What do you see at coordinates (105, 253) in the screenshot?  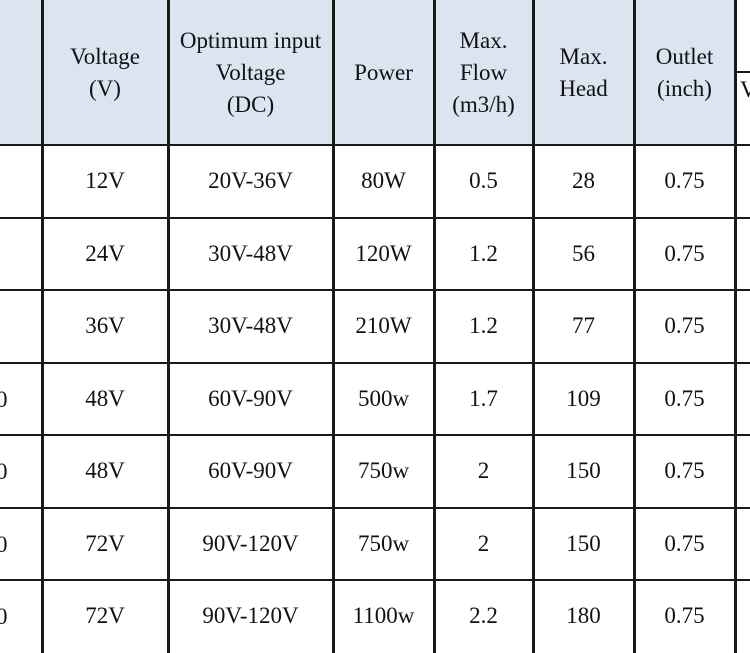 I see `table-cell-voltage: 24V` at bounding box center [105, 253].